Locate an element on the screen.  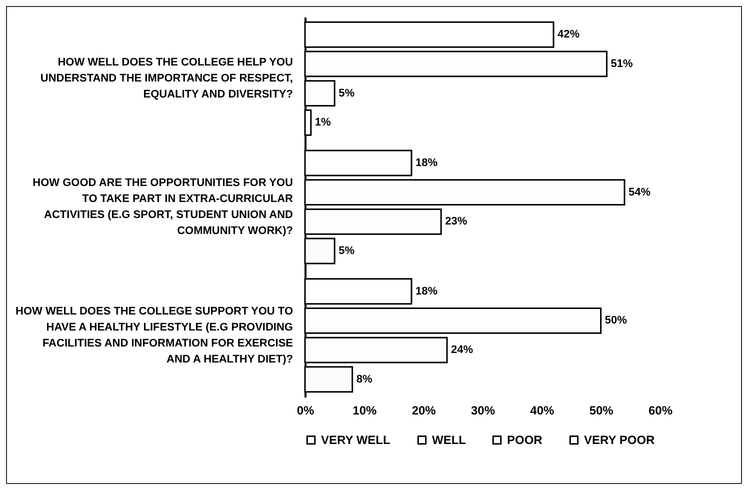
data-label: 1% is located at coordinates (323, 122).